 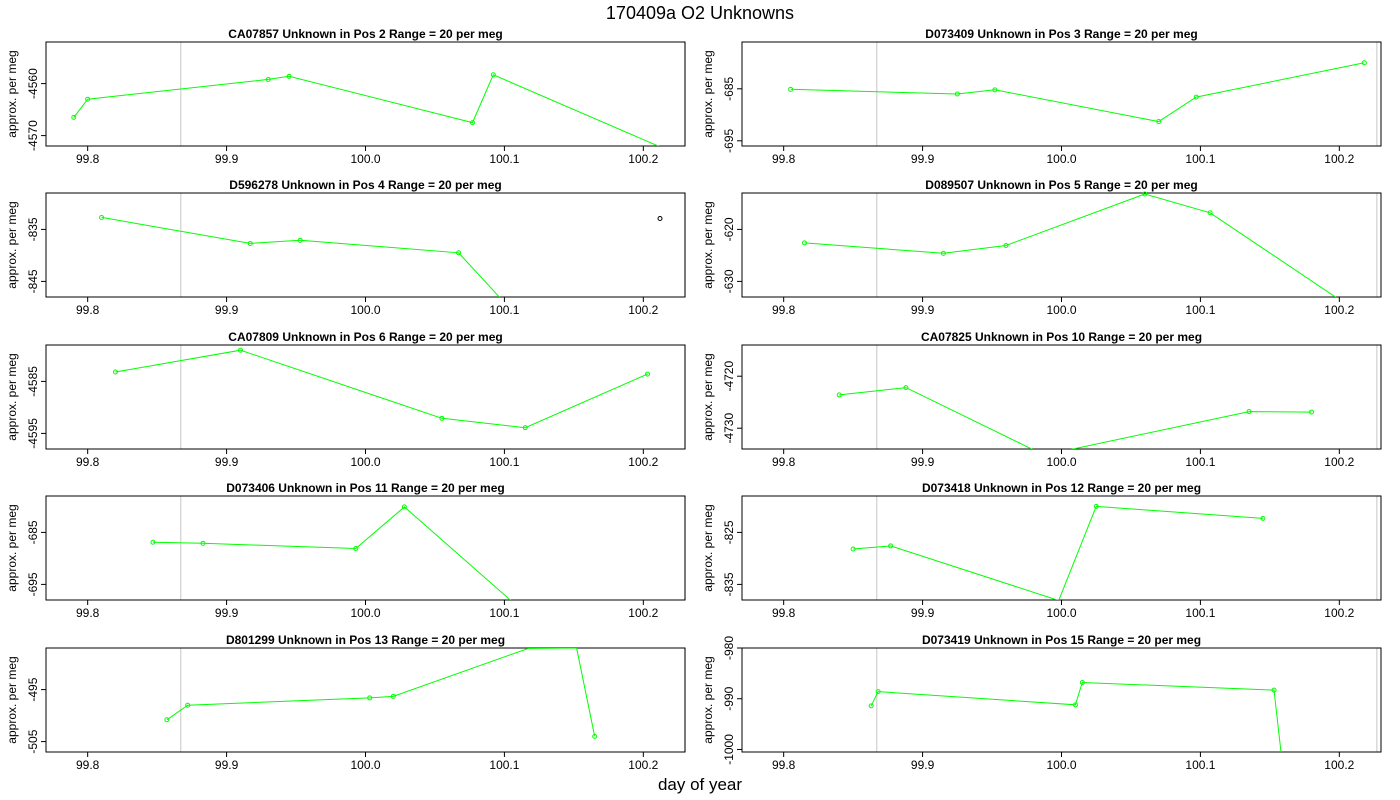 I want to click on x-axis-label: day of year, so click(x=700, y=784).